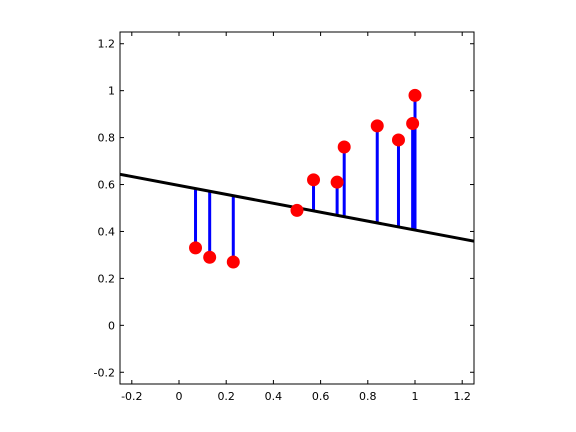  What do you see at coordinates (104, 372) in the screenshot?
I see `y-tick-label-0: -0.2` at bounding box center [104, 372].